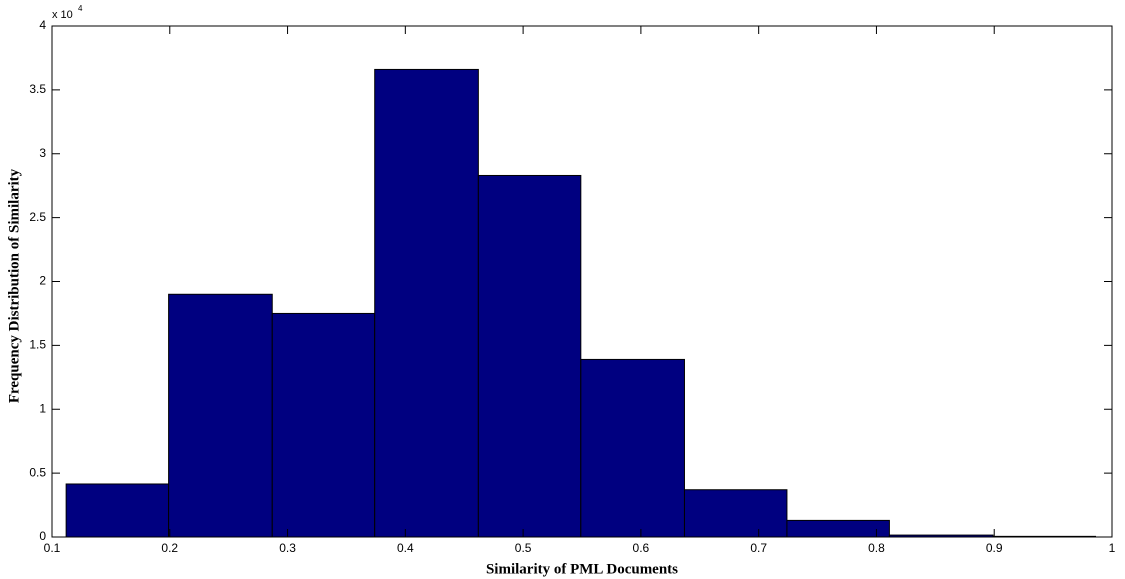 The width and height of the screenshot is (1125, 579). What do you see at coordinates (37, 89) in the screenshot?
I see `y-tick-label: 3.5` at bounding box center [37, 89].